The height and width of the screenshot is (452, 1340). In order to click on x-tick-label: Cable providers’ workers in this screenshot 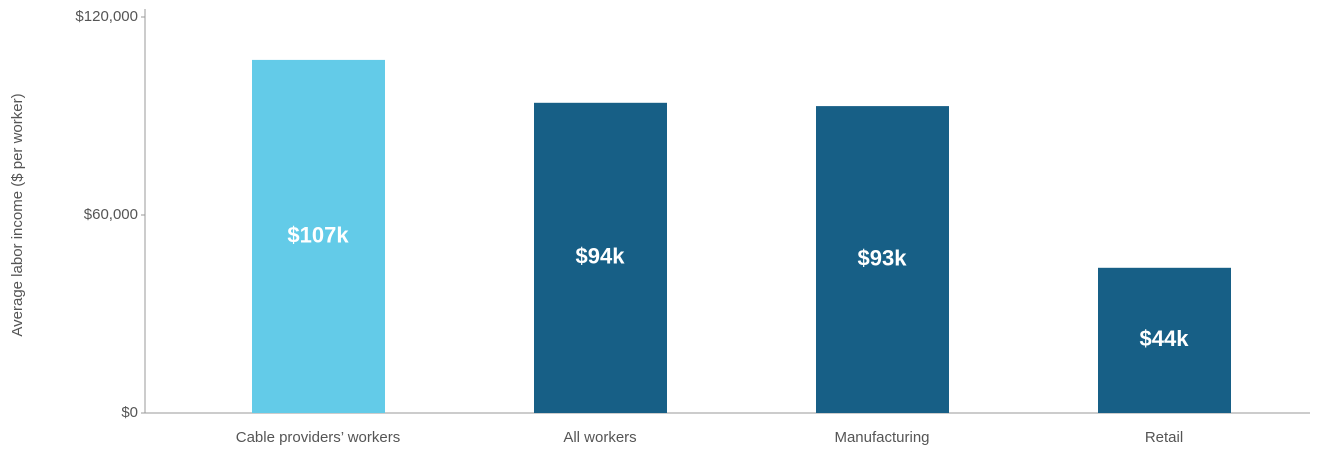, I will do `click(318, 437)`.